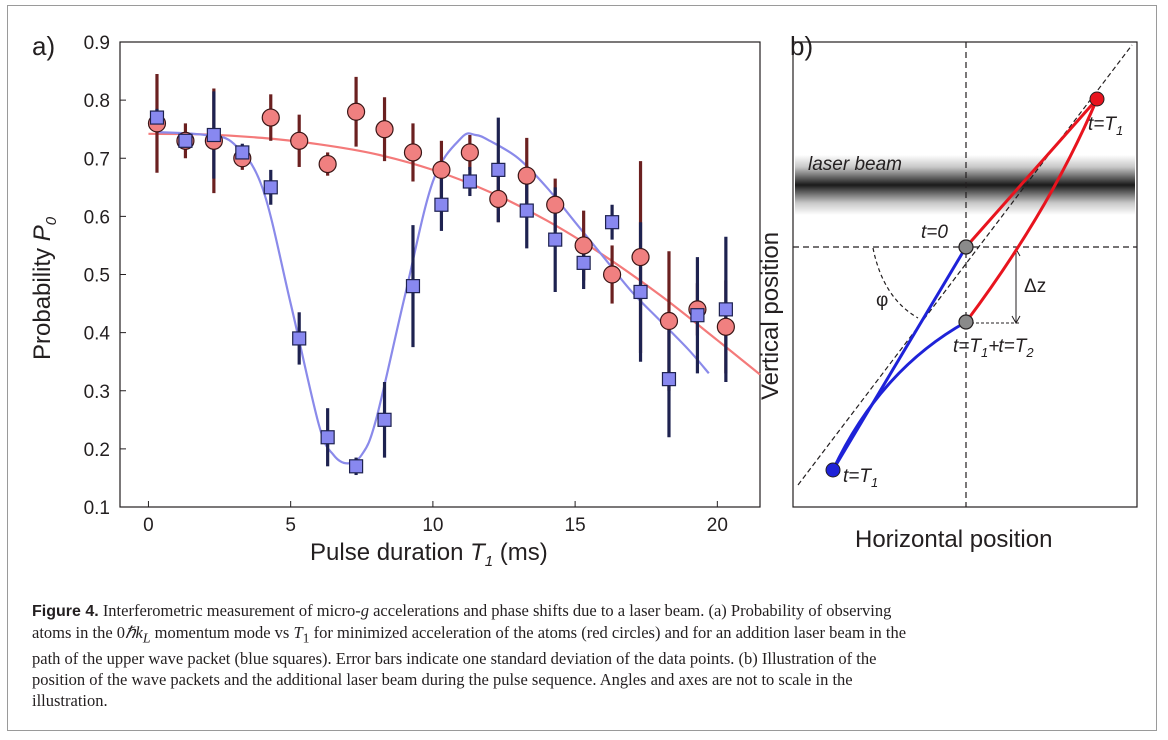  Describe the element at coordinates (953, 539) in the screenshot. I see `b-x-axis-title: Horizontal position` at that location.